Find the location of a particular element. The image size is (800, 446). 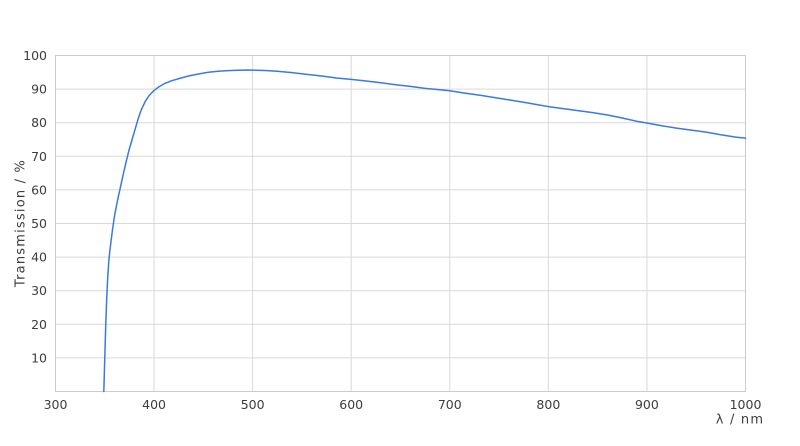

y-tick-label: 30 is located at coordinates (39, 290).